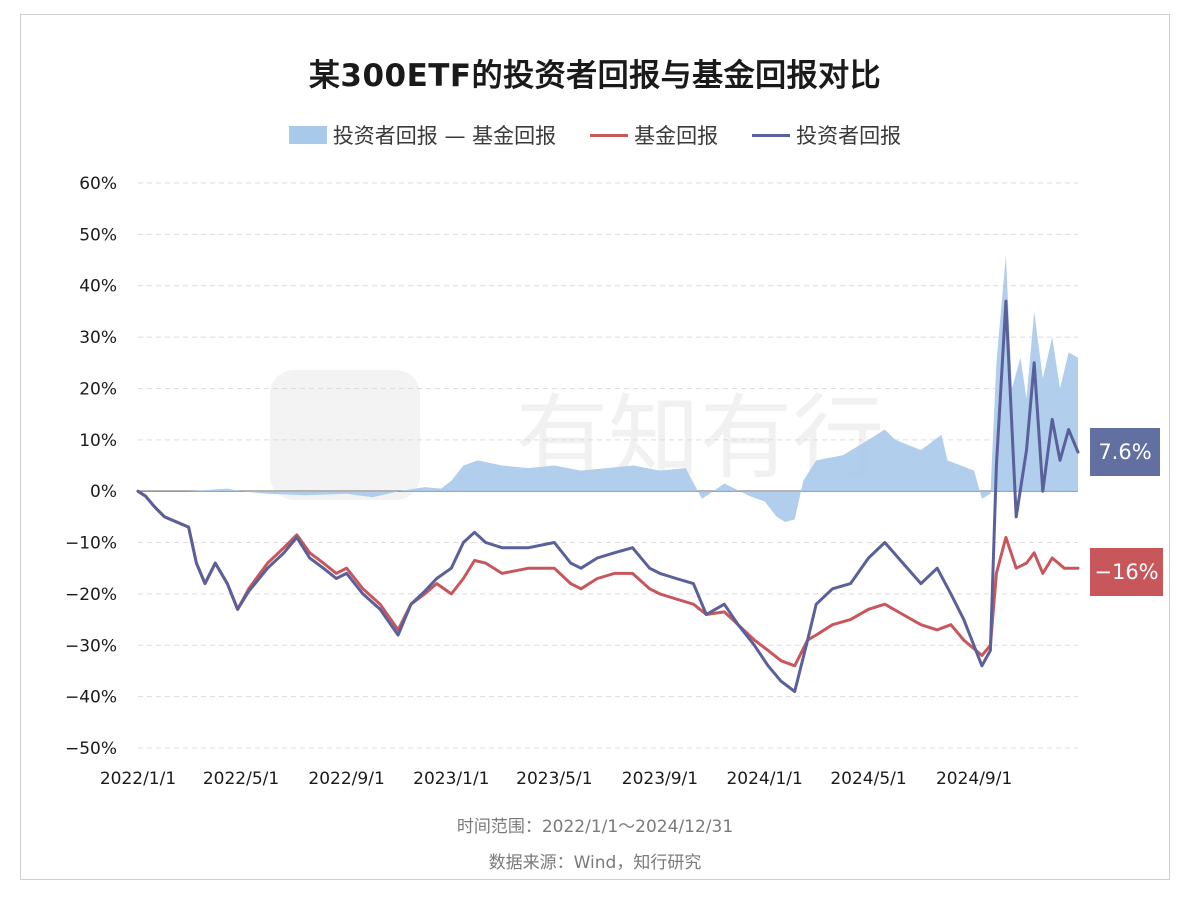 The height and width of the screenshot is (904, 1190). I want to click on legend-label-fund-return: 基金回报, so click(676, 136).